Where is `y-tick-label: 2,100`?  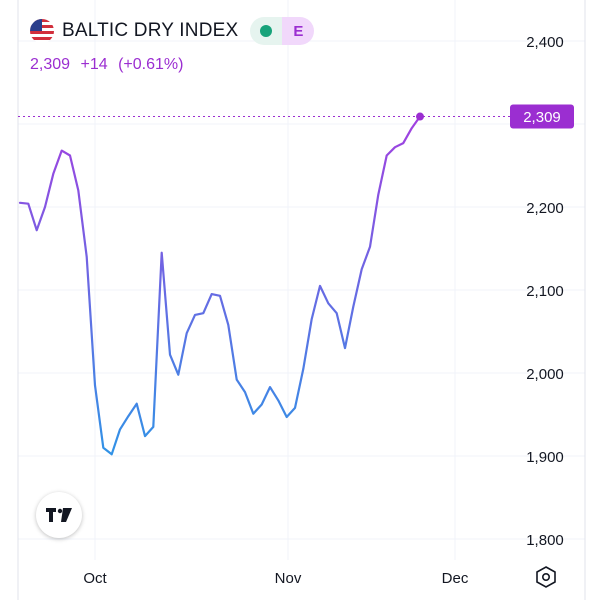 y-tick-label: 2,100 is located at coordinates (545, 291).